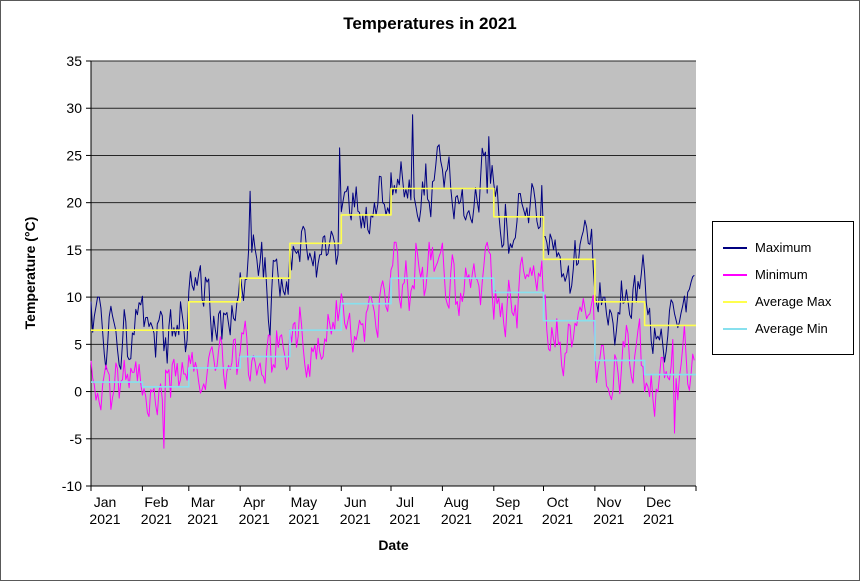  I want to click on legend-line-sample-average-min, so click(735, 328).